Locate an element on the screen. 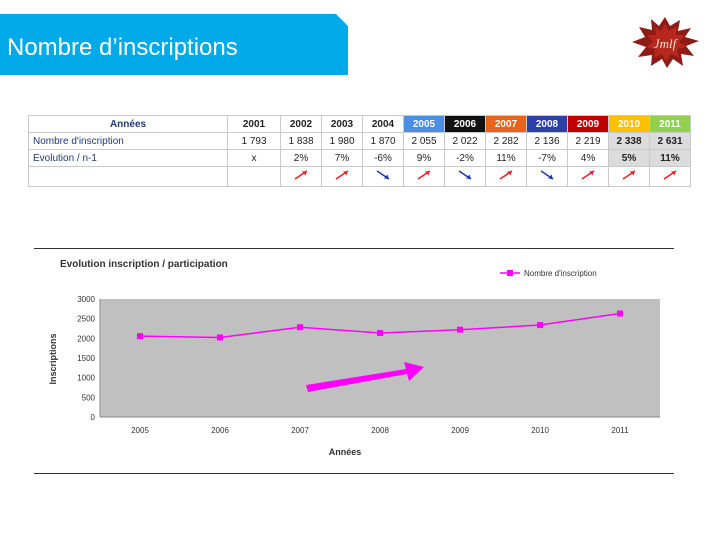  value-cell: 7% is located at coordinates (342, 158).